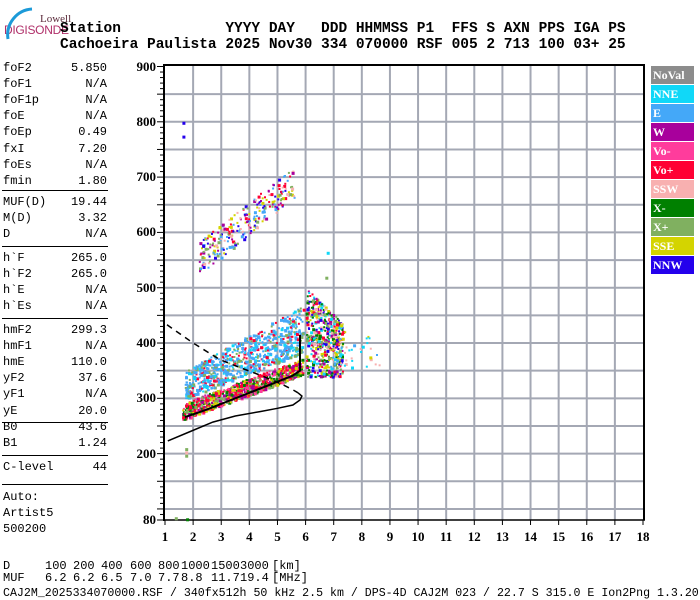 Image resolution: width=700 pixels, height=600 pixels. What do you see at coordinates (502, 536) in the screenshot?
I see `x-tick-label: 13` at bounding box center [502, 536].